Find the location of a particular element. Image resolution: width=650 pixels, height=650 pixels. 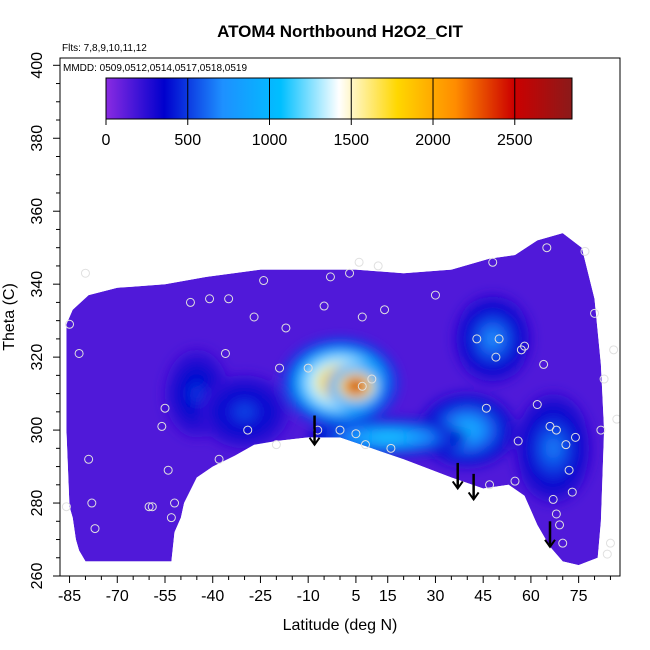

colorbar: 0 500 1000 1500 2000 2500 is located at coordinates (337, 113).